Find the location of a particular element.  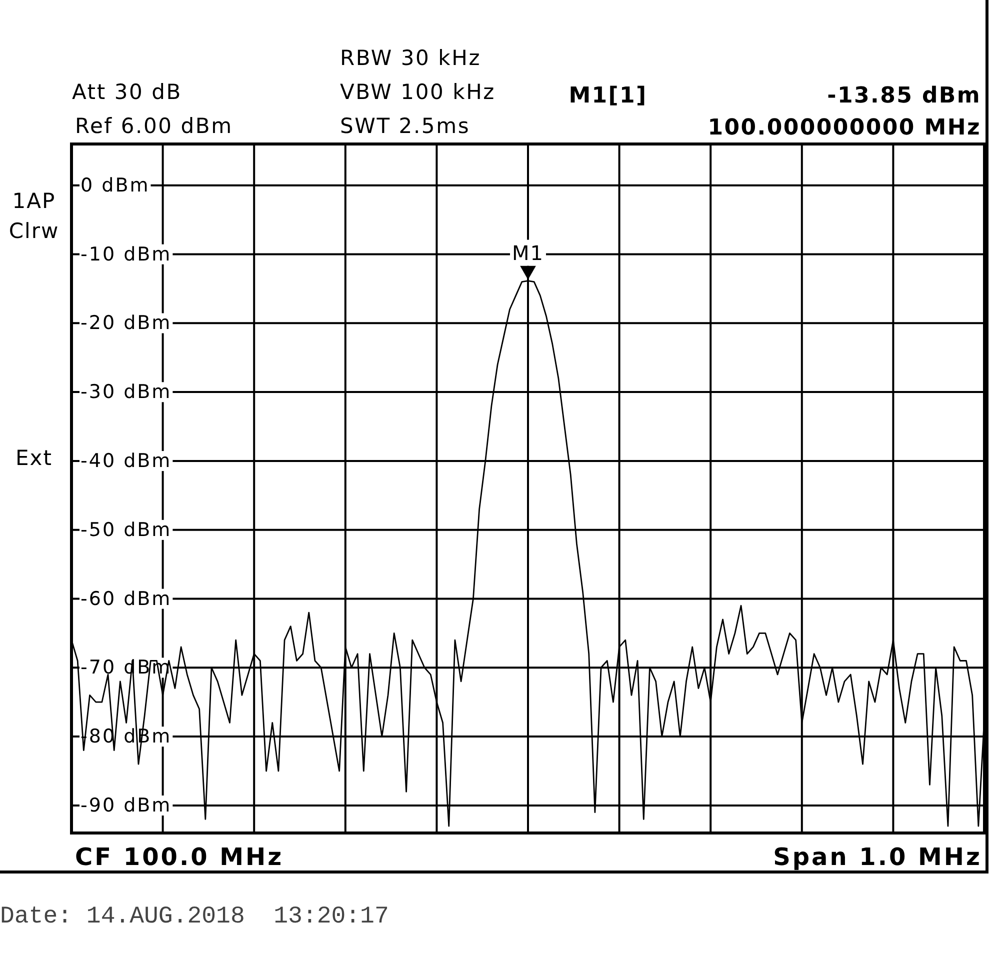

text: RBW 30 kHz is located at coordinates (411, 58).